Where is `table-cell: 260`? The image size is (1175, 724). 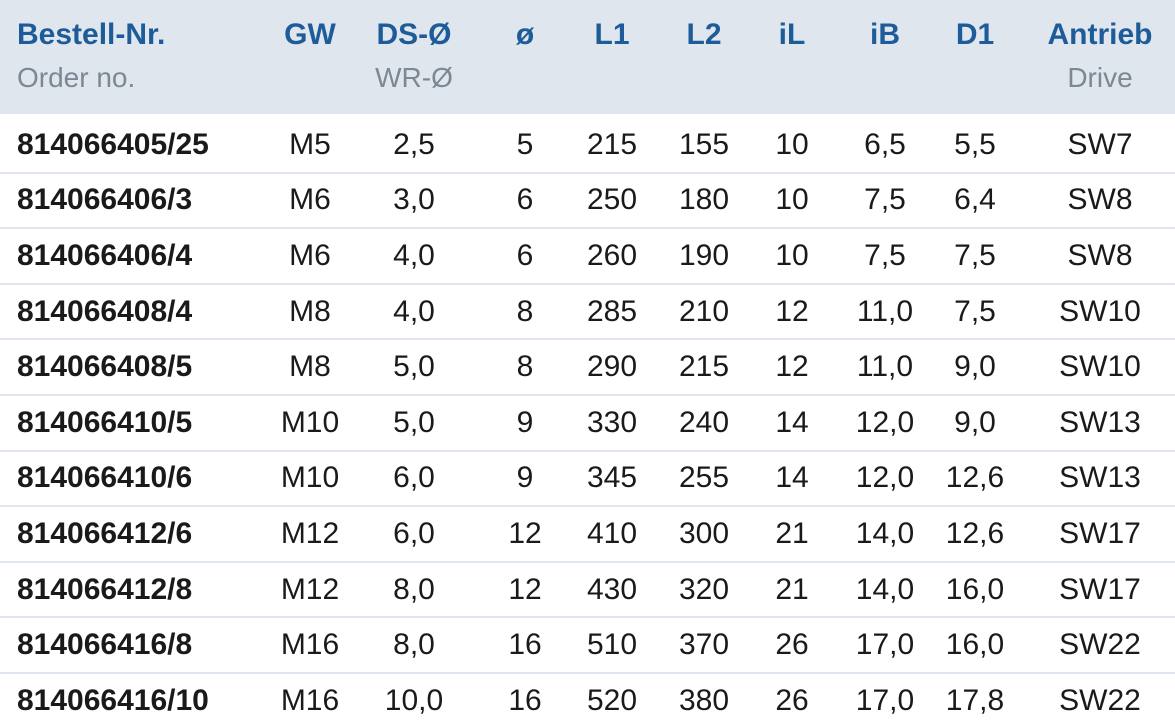 table-cell: 260 is located at coordinates (612, 255).